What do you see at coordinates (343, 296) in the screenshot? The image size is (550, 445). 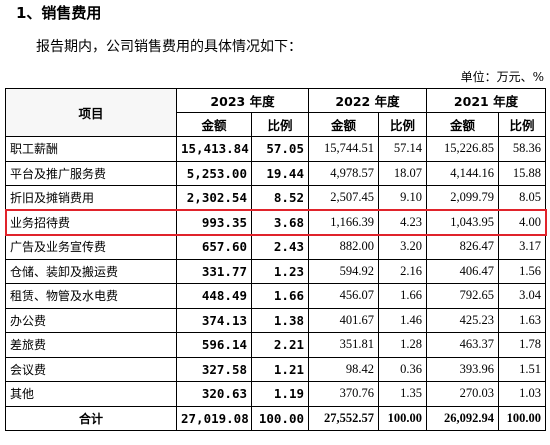 I see `amount-cell: 456.07` at bounding box center [343, 296].